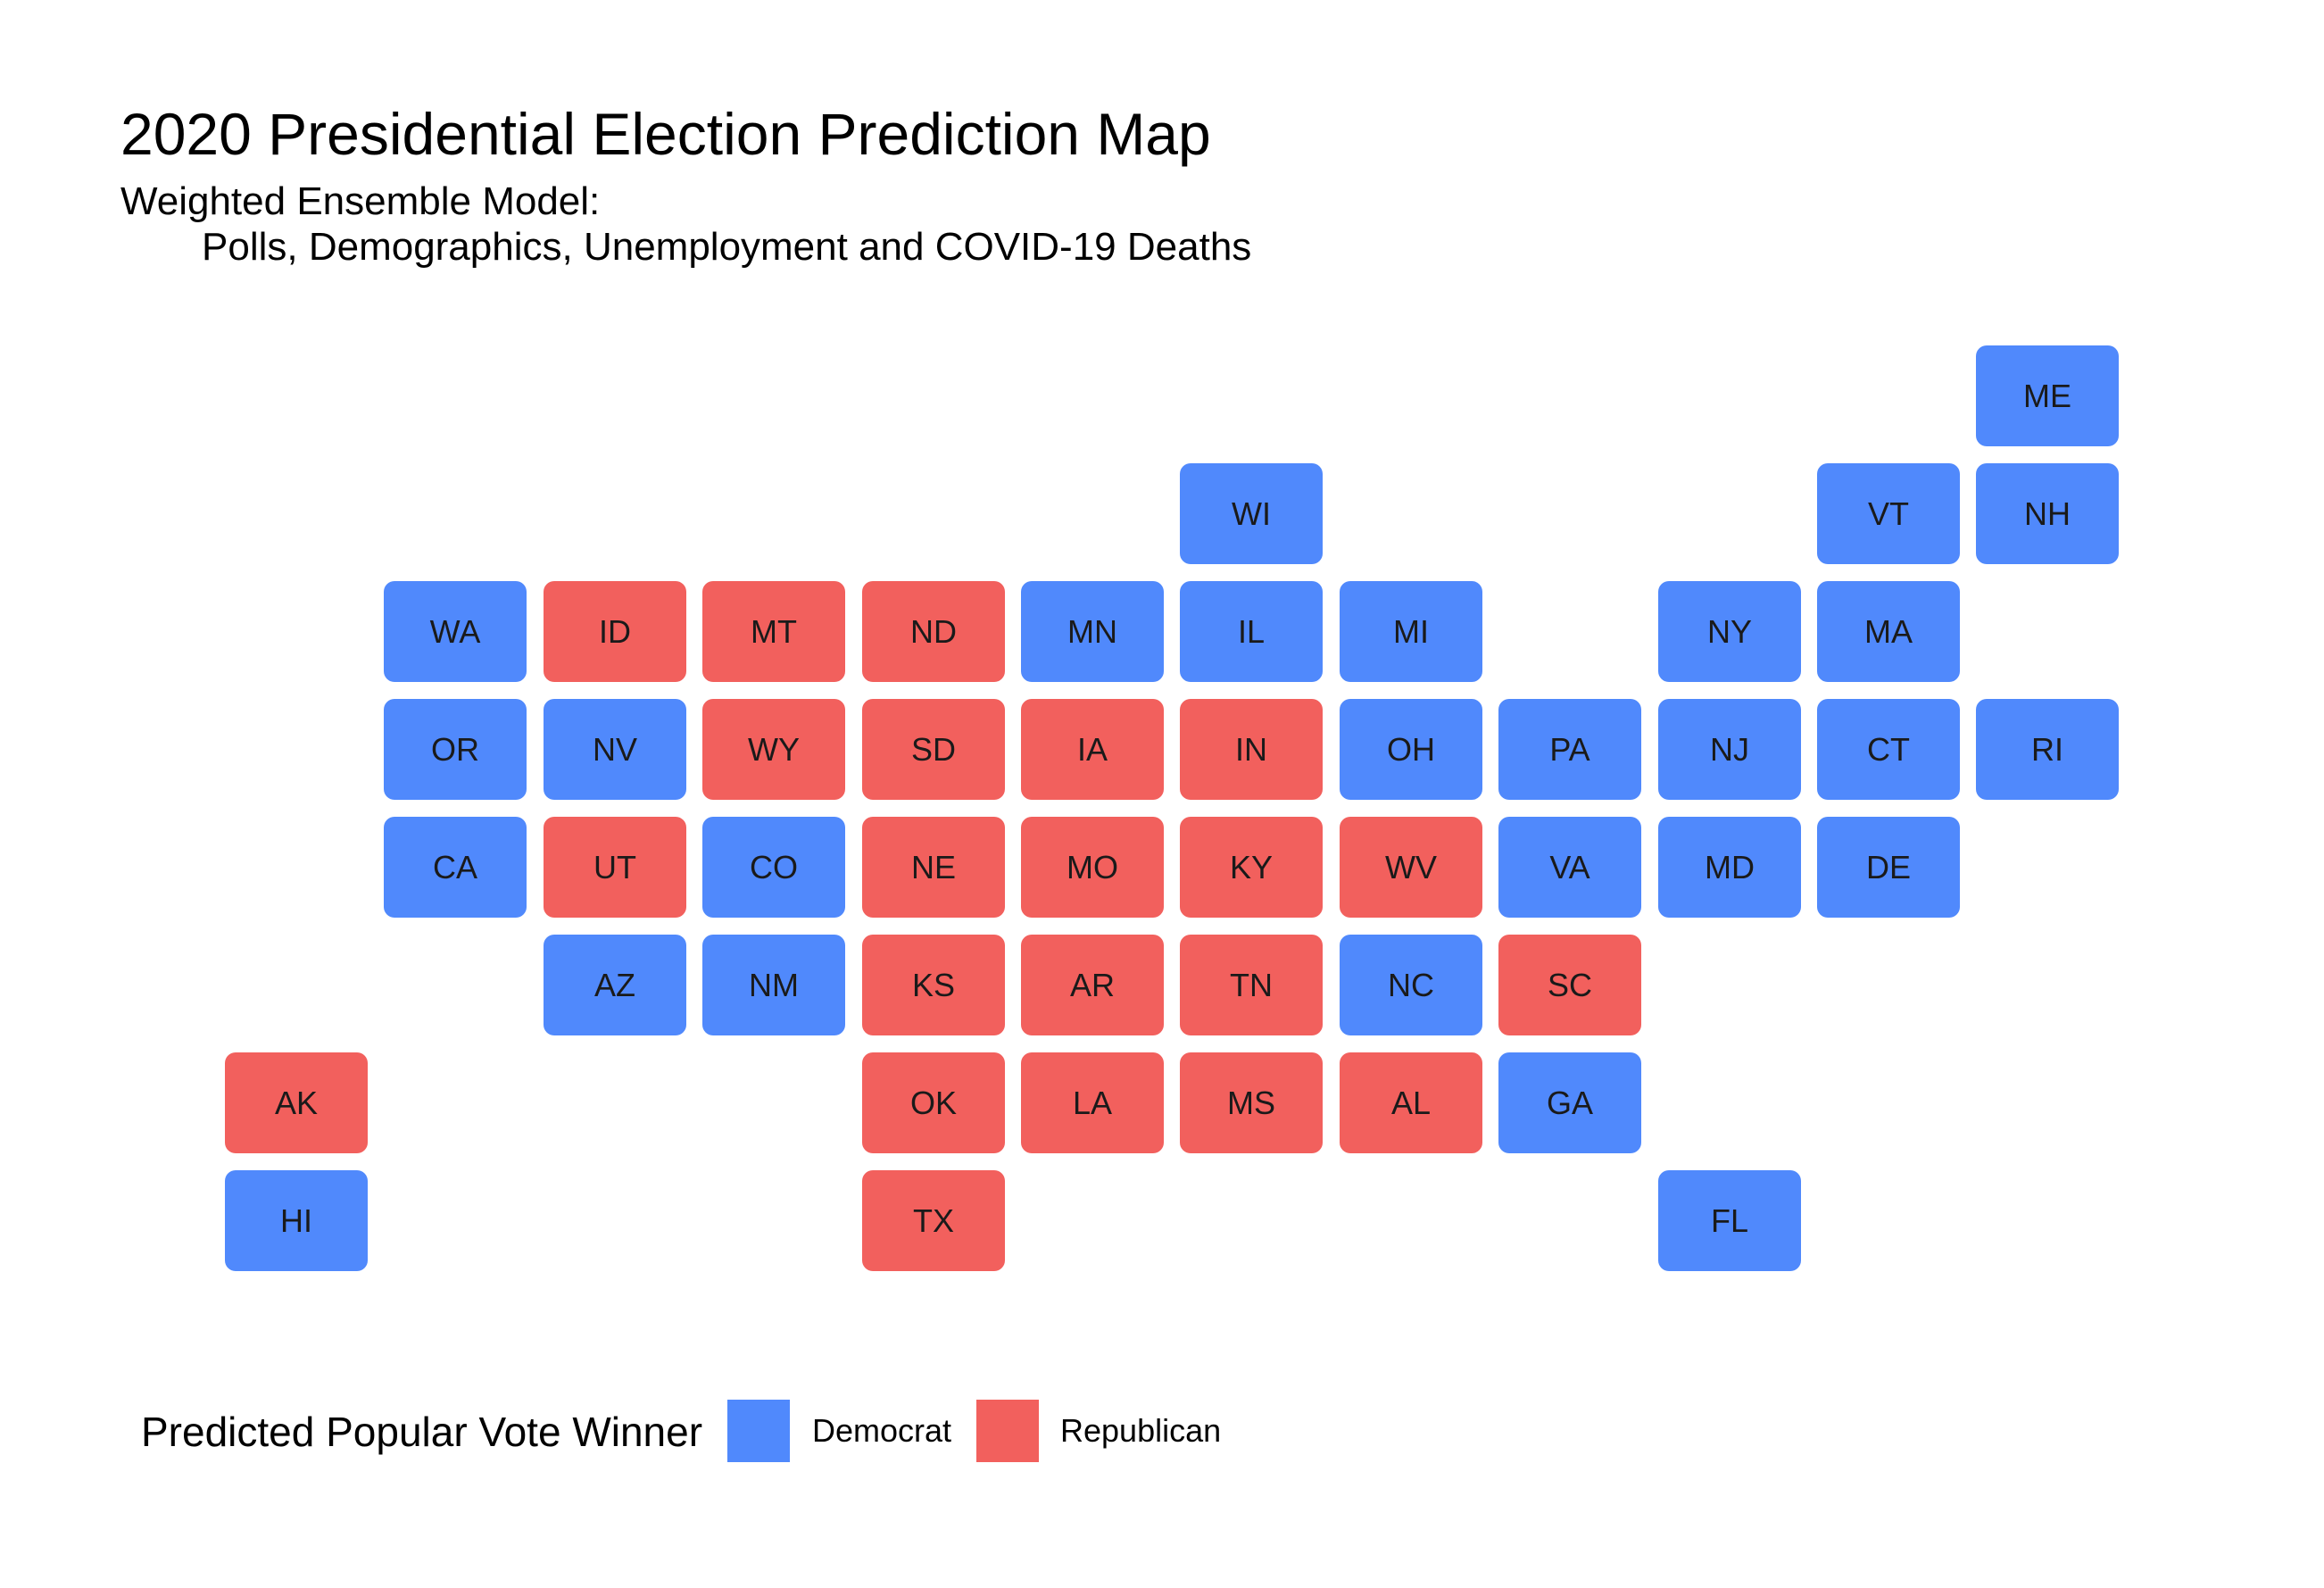 This screenshot has width=2324, height=1588. What do you see at coordinates (360, 201) in the screenshot?
I see `map-subtitle-line-1: Weighted Ensemble Model:` at bounding box center [360, 201].